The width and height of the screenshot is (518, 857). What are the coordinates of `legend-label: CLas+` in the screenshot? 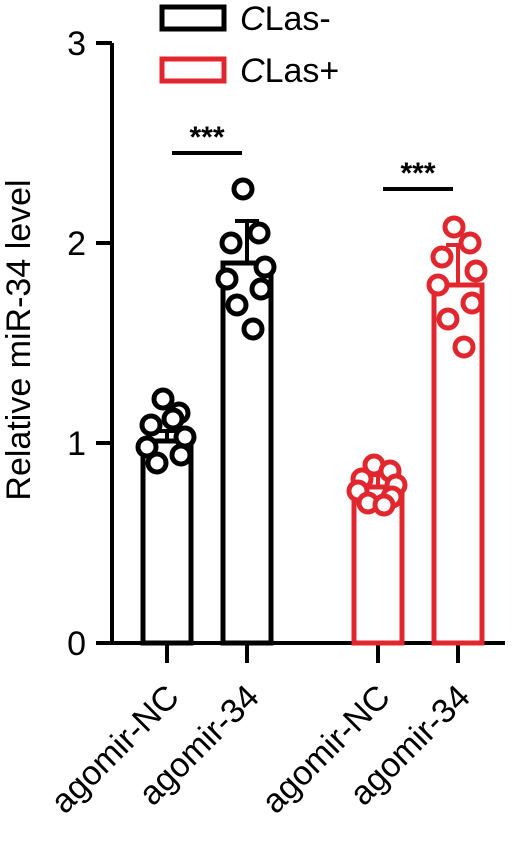 It's located at (289, 71).